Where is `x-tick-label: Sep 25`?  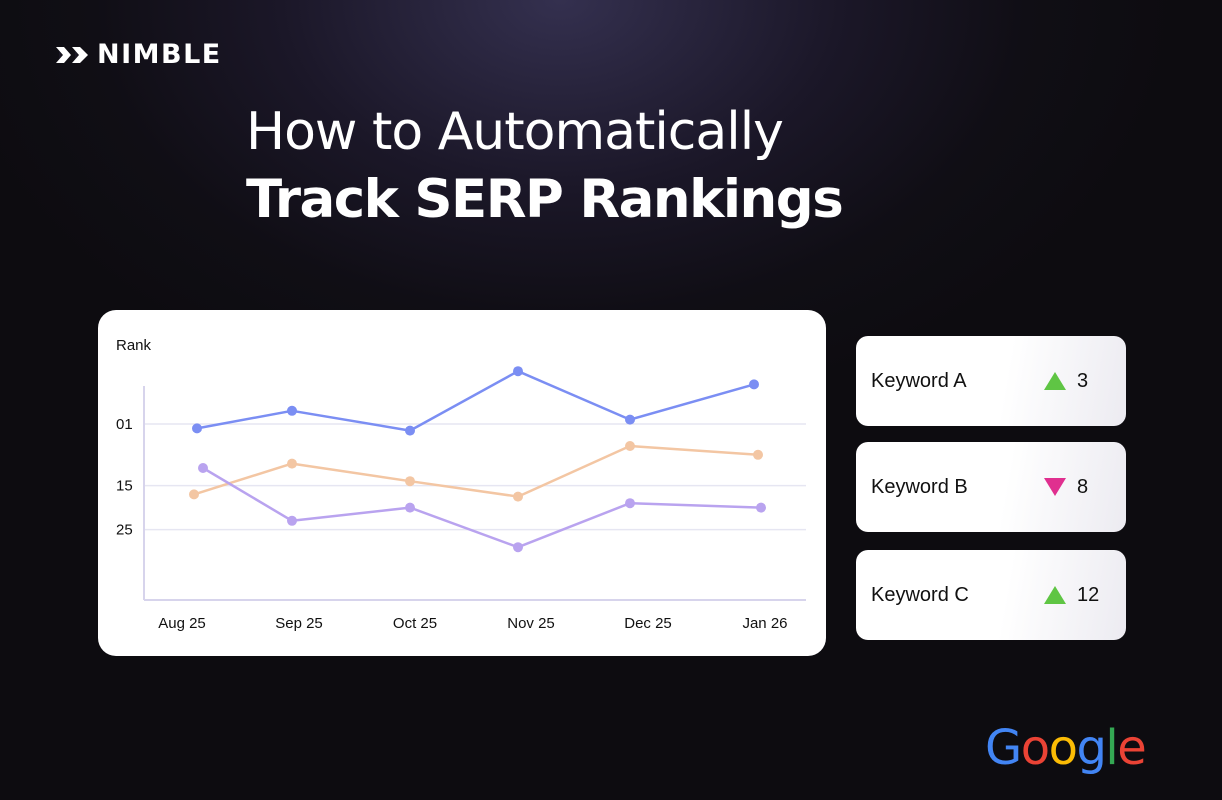
x-tick-label: Sep 25 is located at coordinates (299, 623).